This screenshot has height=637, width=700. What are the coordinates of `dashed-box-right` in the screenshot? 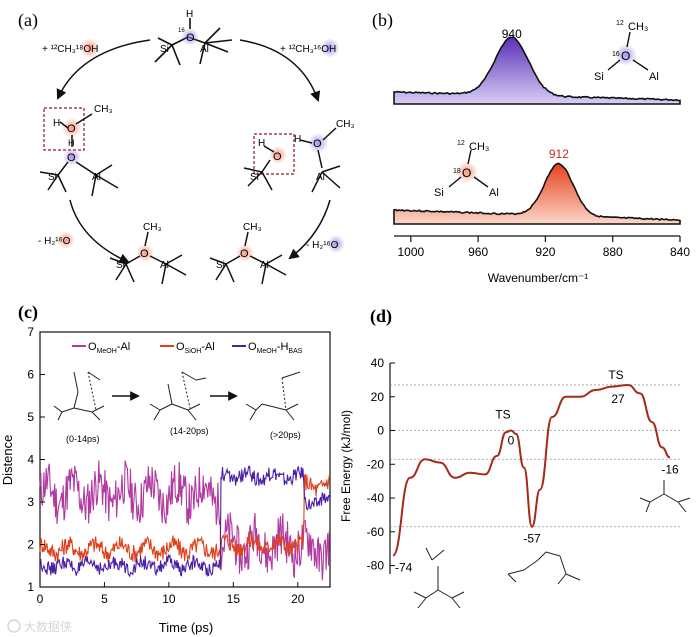 It's located at (274, 154).